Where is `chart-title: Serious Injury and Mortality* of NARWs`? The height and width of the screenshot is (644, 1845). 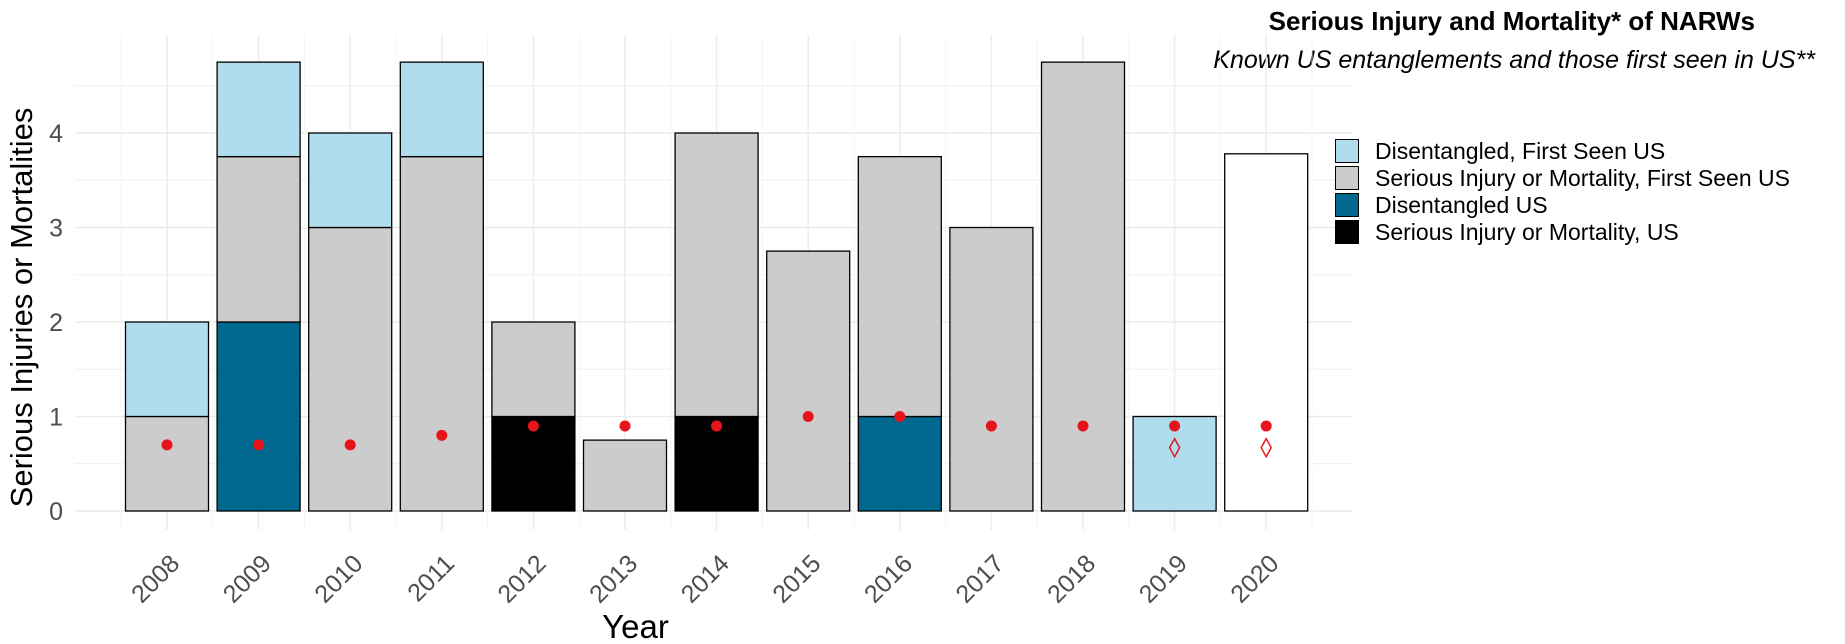
chart-title: Serious Injury and Mortality* of NARWs is located at coordinates (1511, 21).